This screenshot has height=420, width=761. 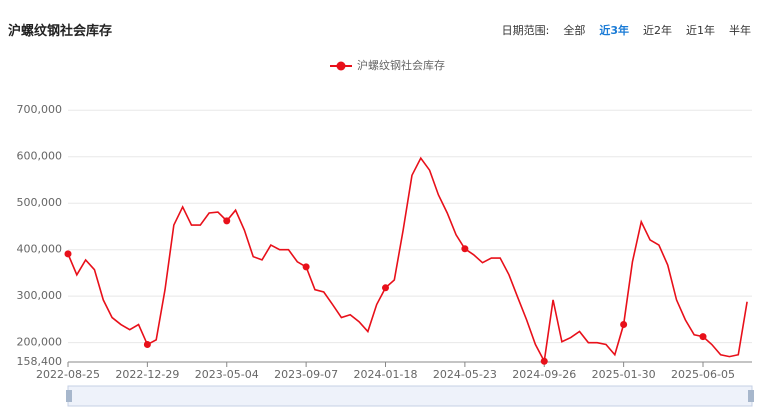 What do you see at coordinates (306, 374) in the screenshot?
I see `x-tick-label: 2023-09-07` at bounding box center [306, 374].